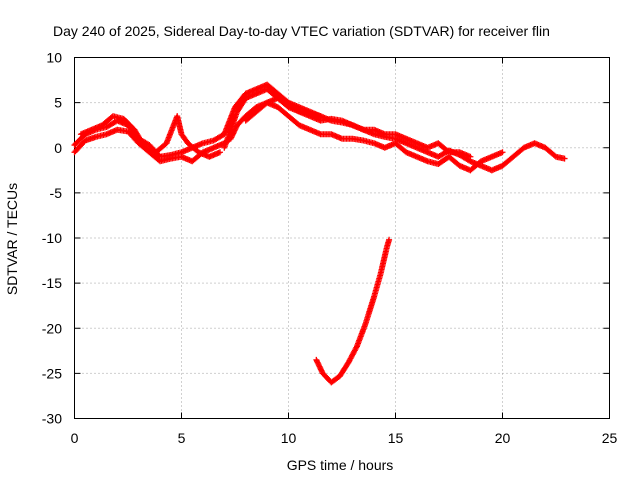  I want to click on y-tick-label: -30, so click(52, 419).